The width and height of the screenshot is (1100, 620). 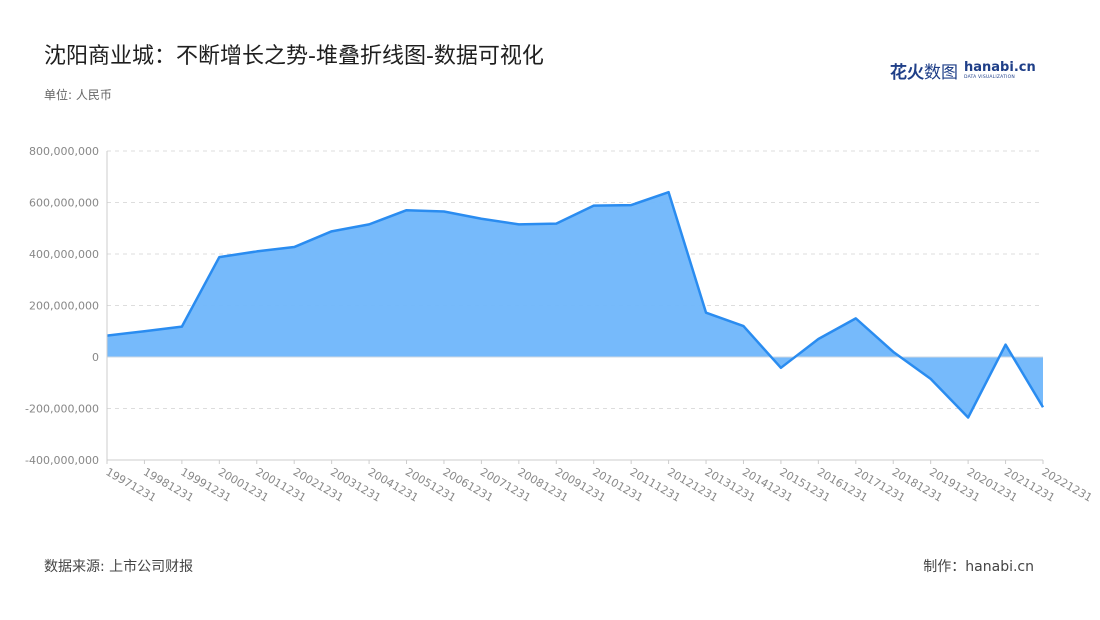 I want to click on data-source: 数据来源: 上市公司财报, so click(x=119, y=567).